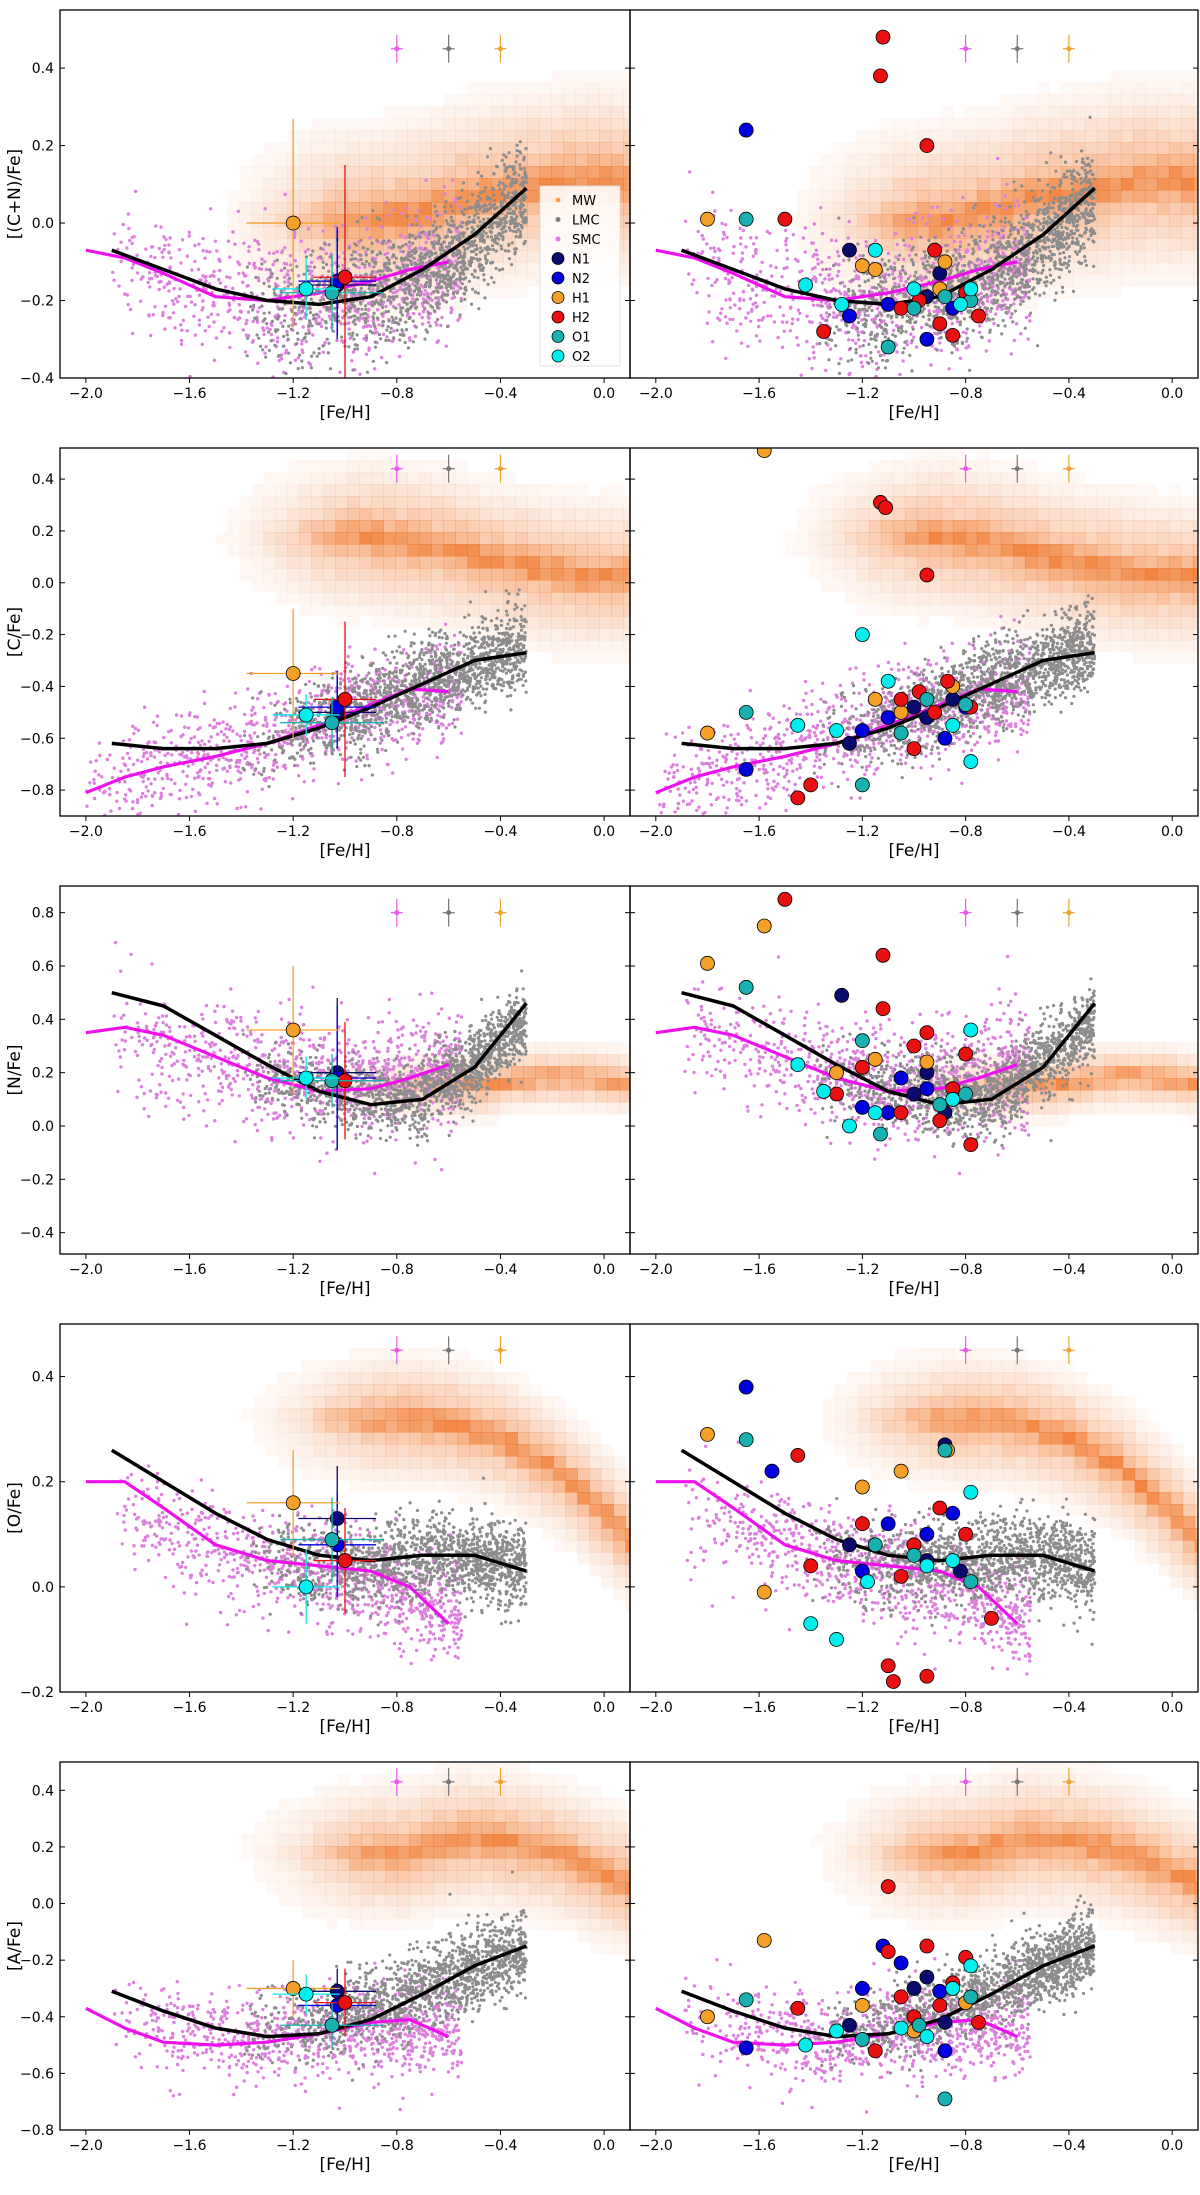  Describe the element at coordinates (315, 248) in the screenshot. I see `group-means` at that location.